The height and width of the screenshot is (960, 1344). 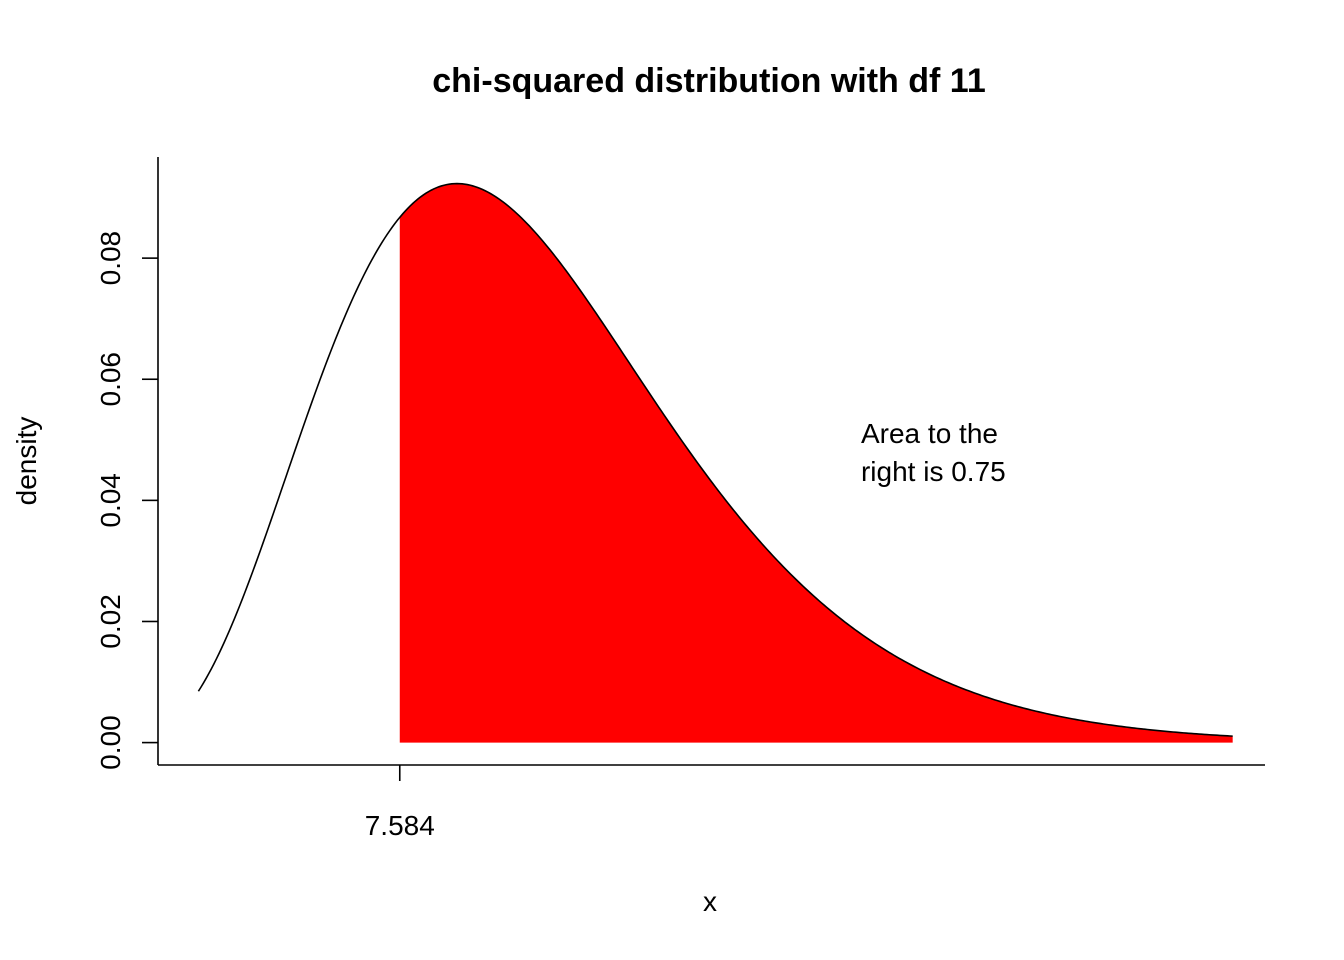 I want to click on y-tick-label: 0.00, so click(x=110, y=742).